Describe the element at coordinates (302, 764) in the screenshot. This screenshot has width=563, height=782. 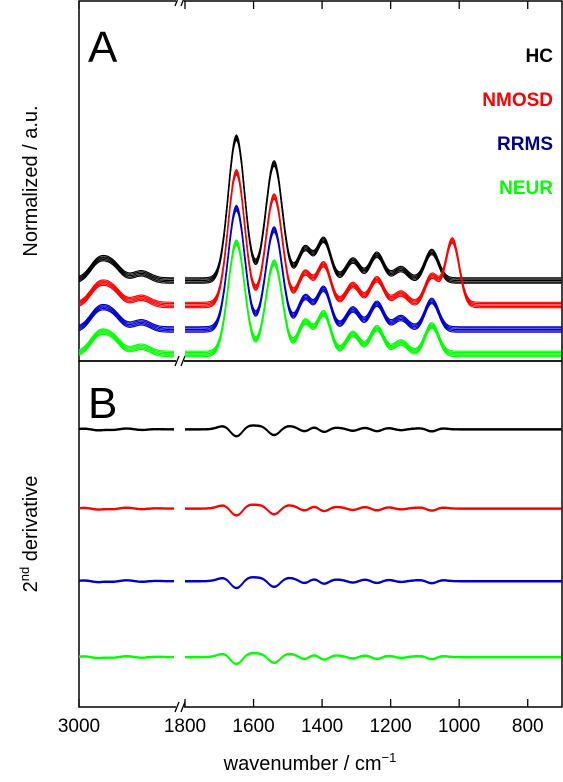
I see `x-axis-title-main: wavenumber / cm` at that location.